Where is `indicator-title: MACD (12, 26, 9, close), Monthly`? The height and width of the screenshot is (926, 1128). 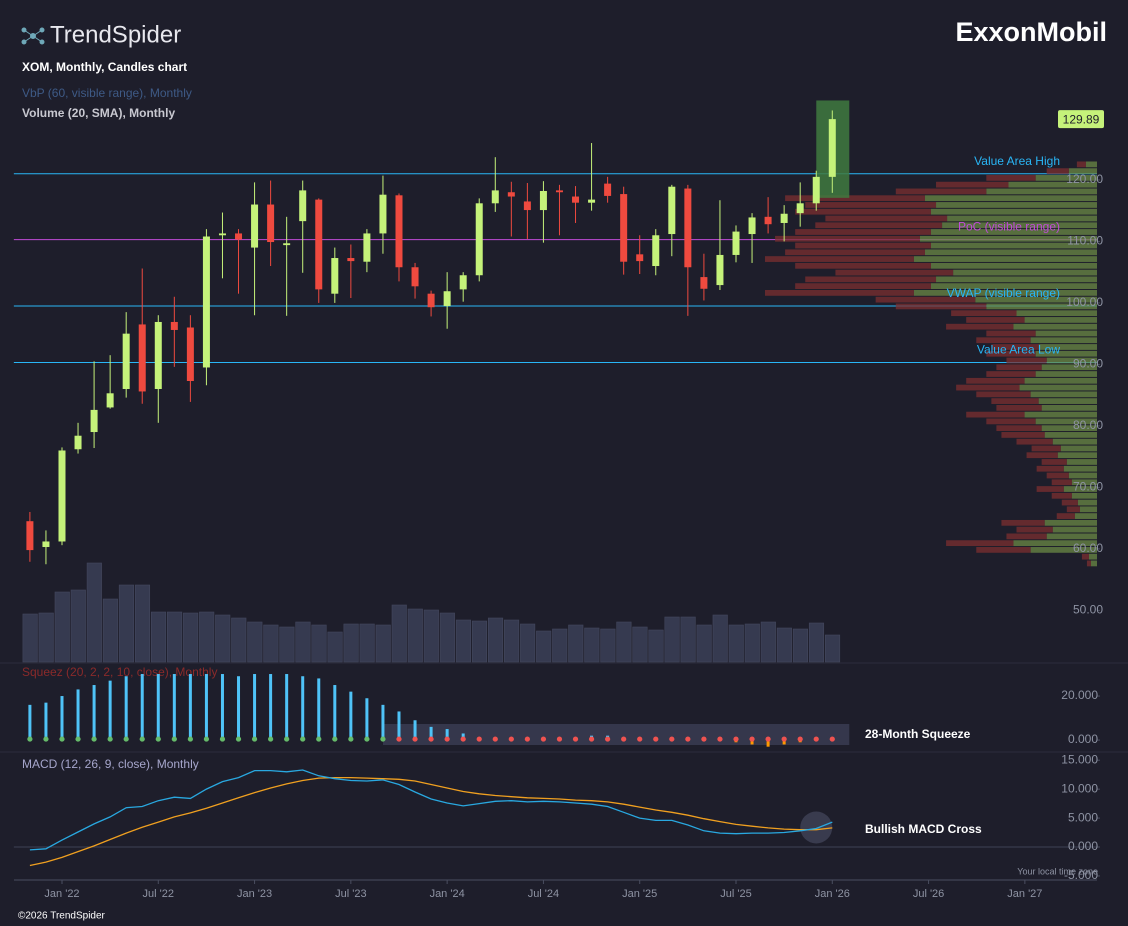 indicator-title: MACD (12, 26, 9, close), Monthly is located at coordinates (110, 764).